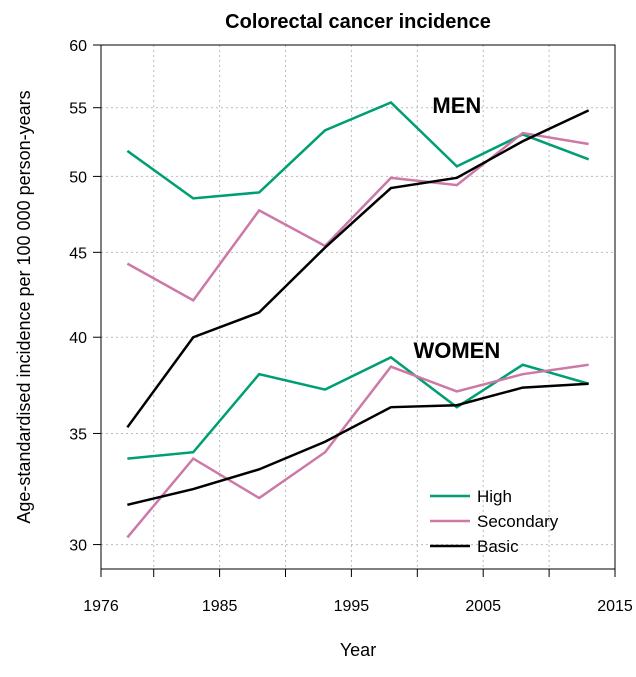 The width and height of the screenshot is (636, 677). What do you see at coordinates (518, 521) in the screenshot?
I see `legend-label: Secondary` at bounding box center [518, 521].